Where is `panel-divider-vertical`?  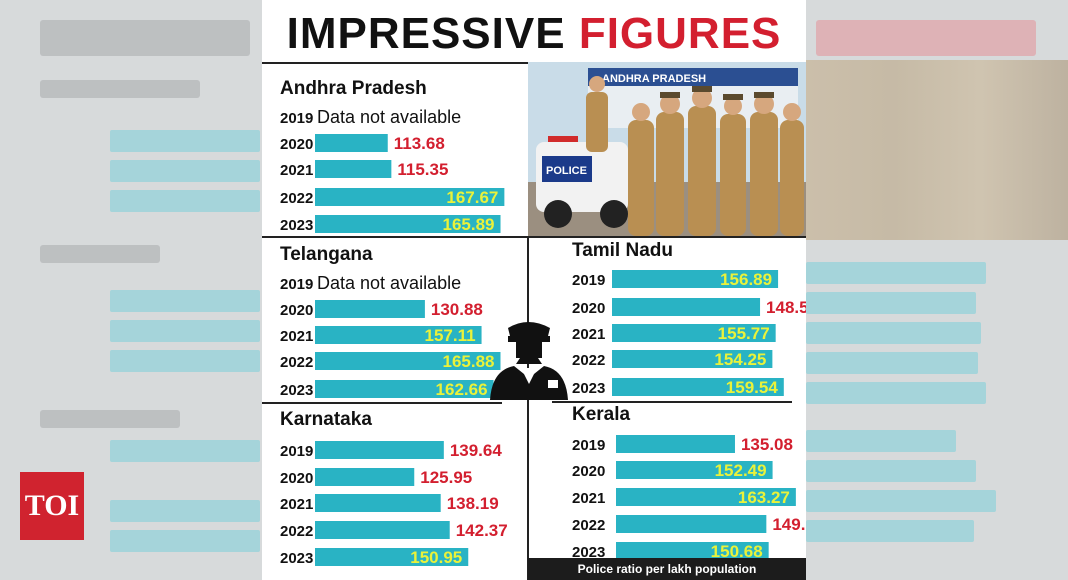 panel-divider-vertical is located at coordinates (528, 408).